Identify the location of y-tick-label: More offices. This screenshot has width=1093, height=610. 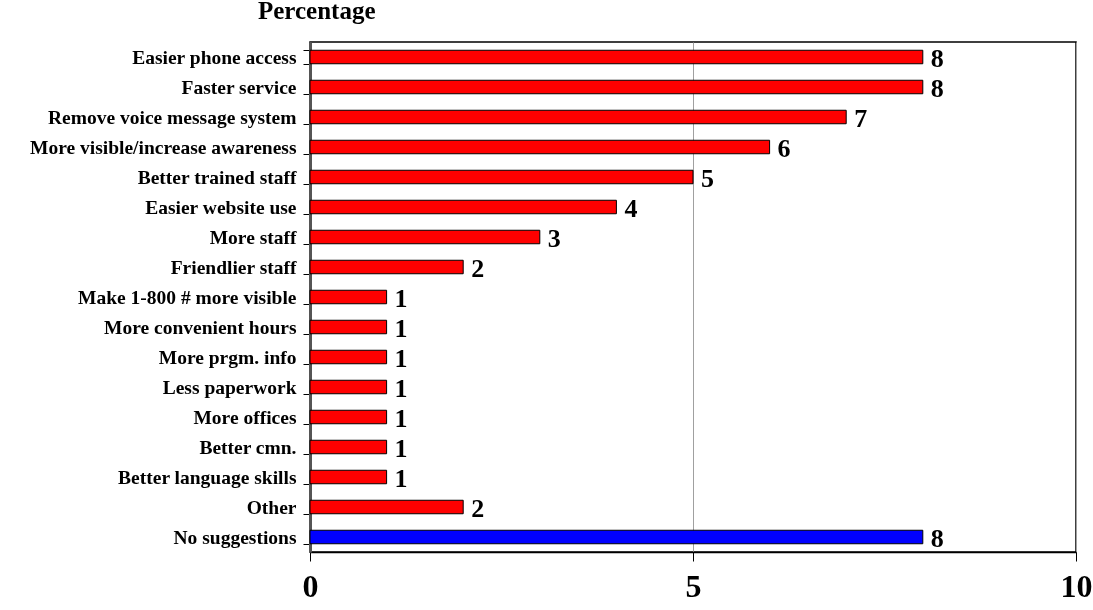
(245, 417).